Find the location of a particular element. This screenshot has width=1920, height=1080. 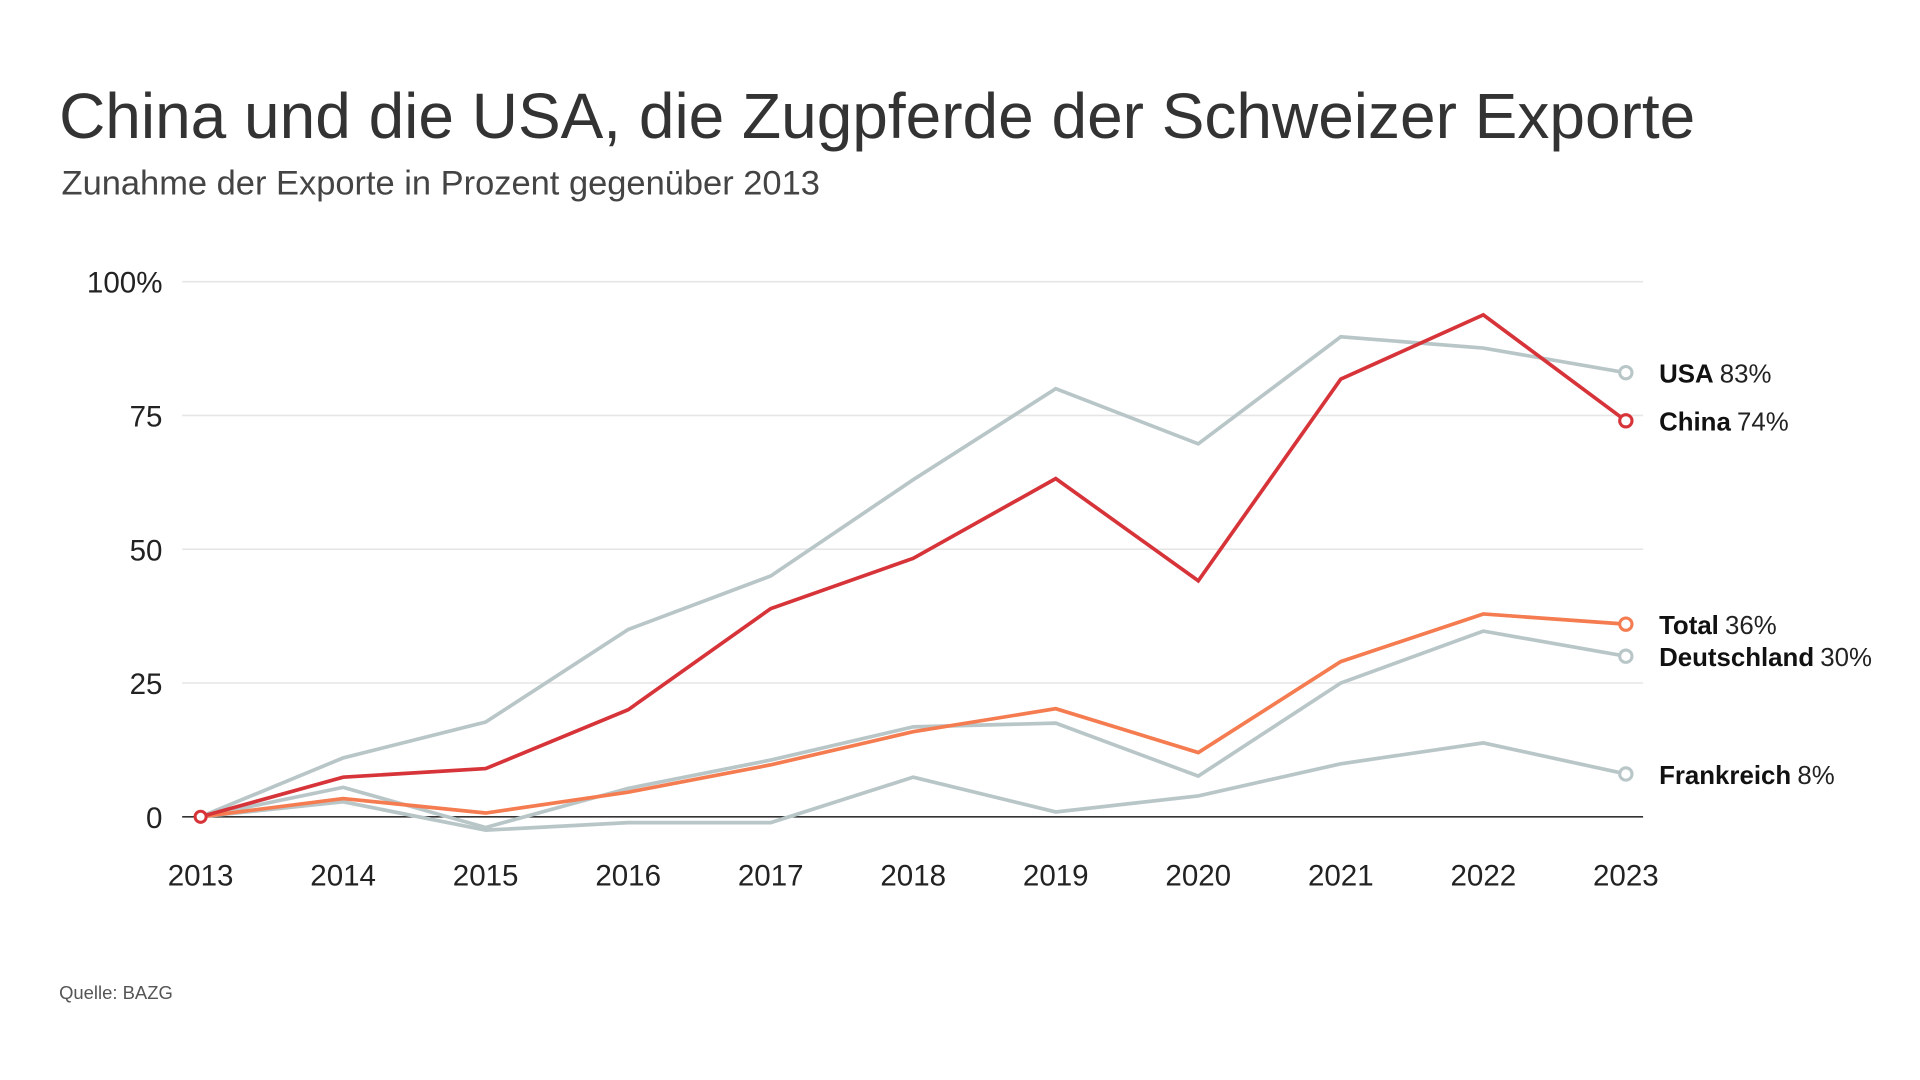

y-tick-label: 75 is located at coordinates (146, 417).